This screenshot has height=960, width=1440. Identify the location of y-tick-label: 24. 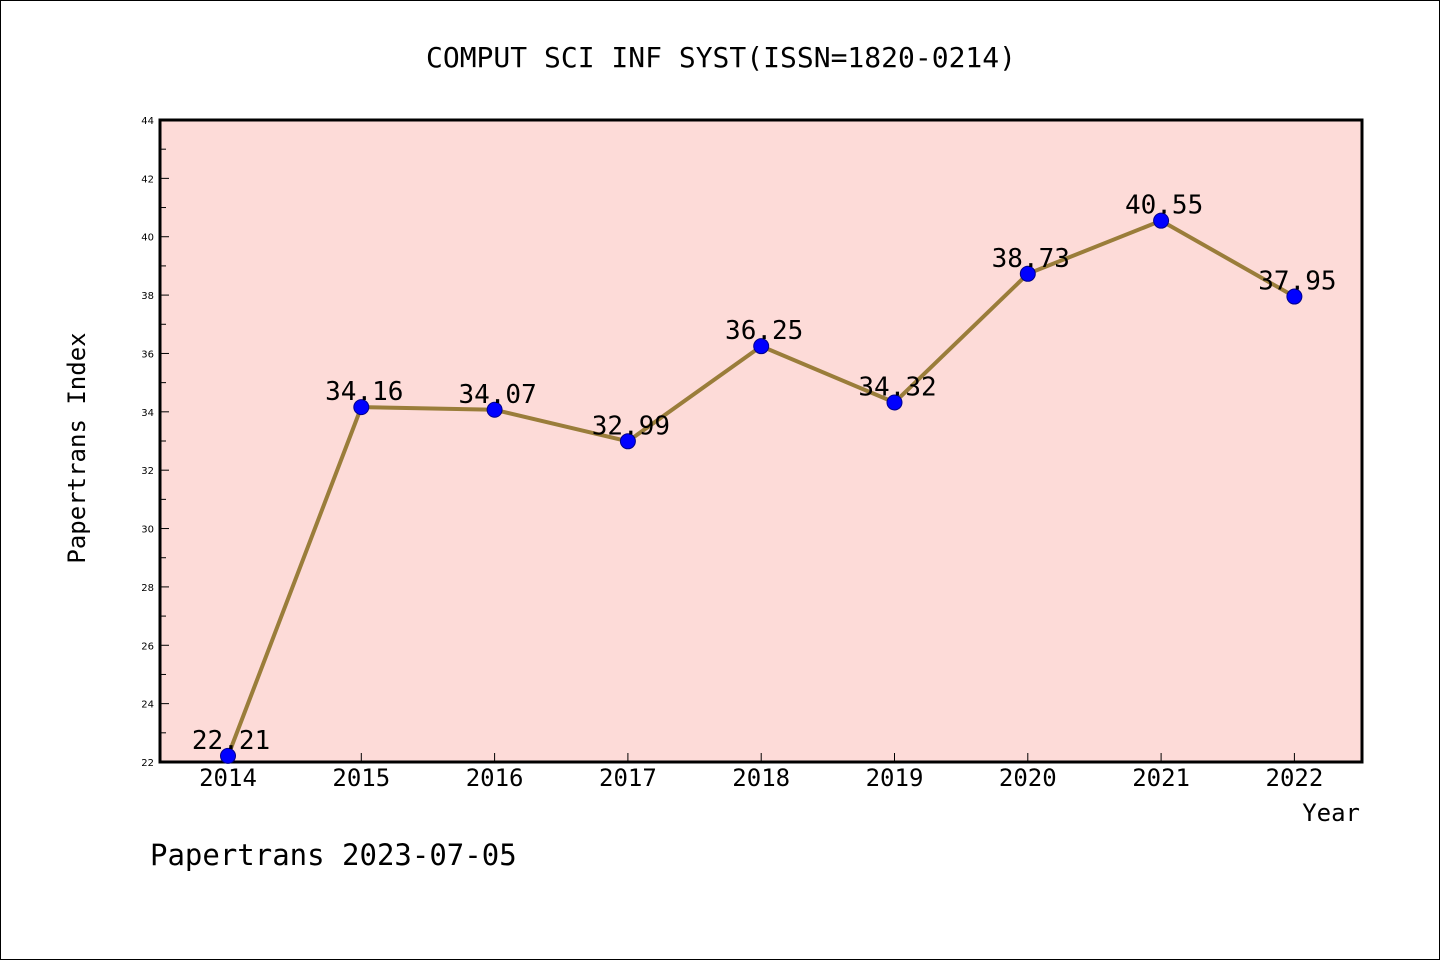
(147, 705).